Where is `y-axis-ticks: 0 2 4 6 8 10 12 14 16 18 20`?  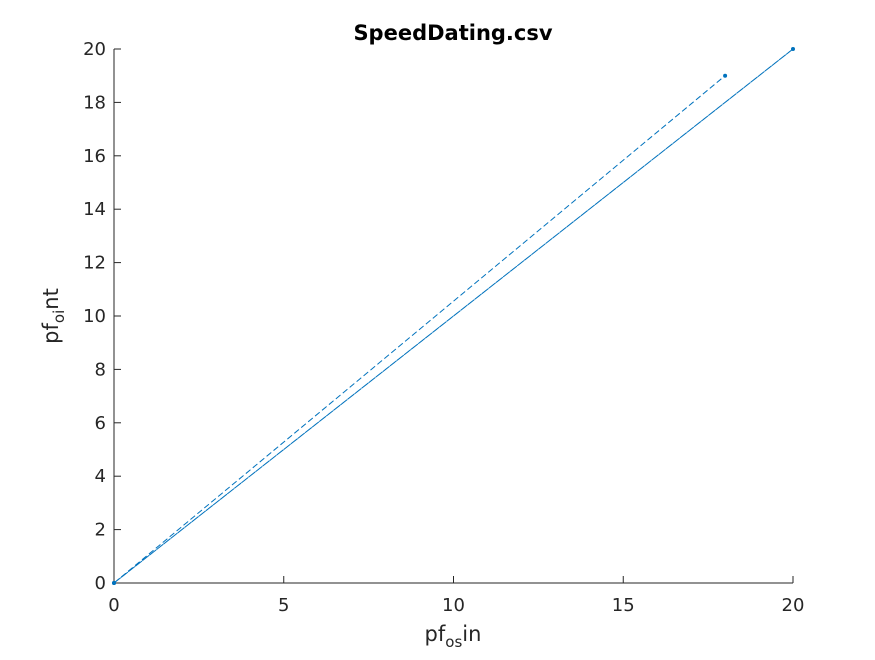 y-axis-ticks: 0 2 4 6 8 10 12 14 16 18 20 is located at coordinates (102, 316).